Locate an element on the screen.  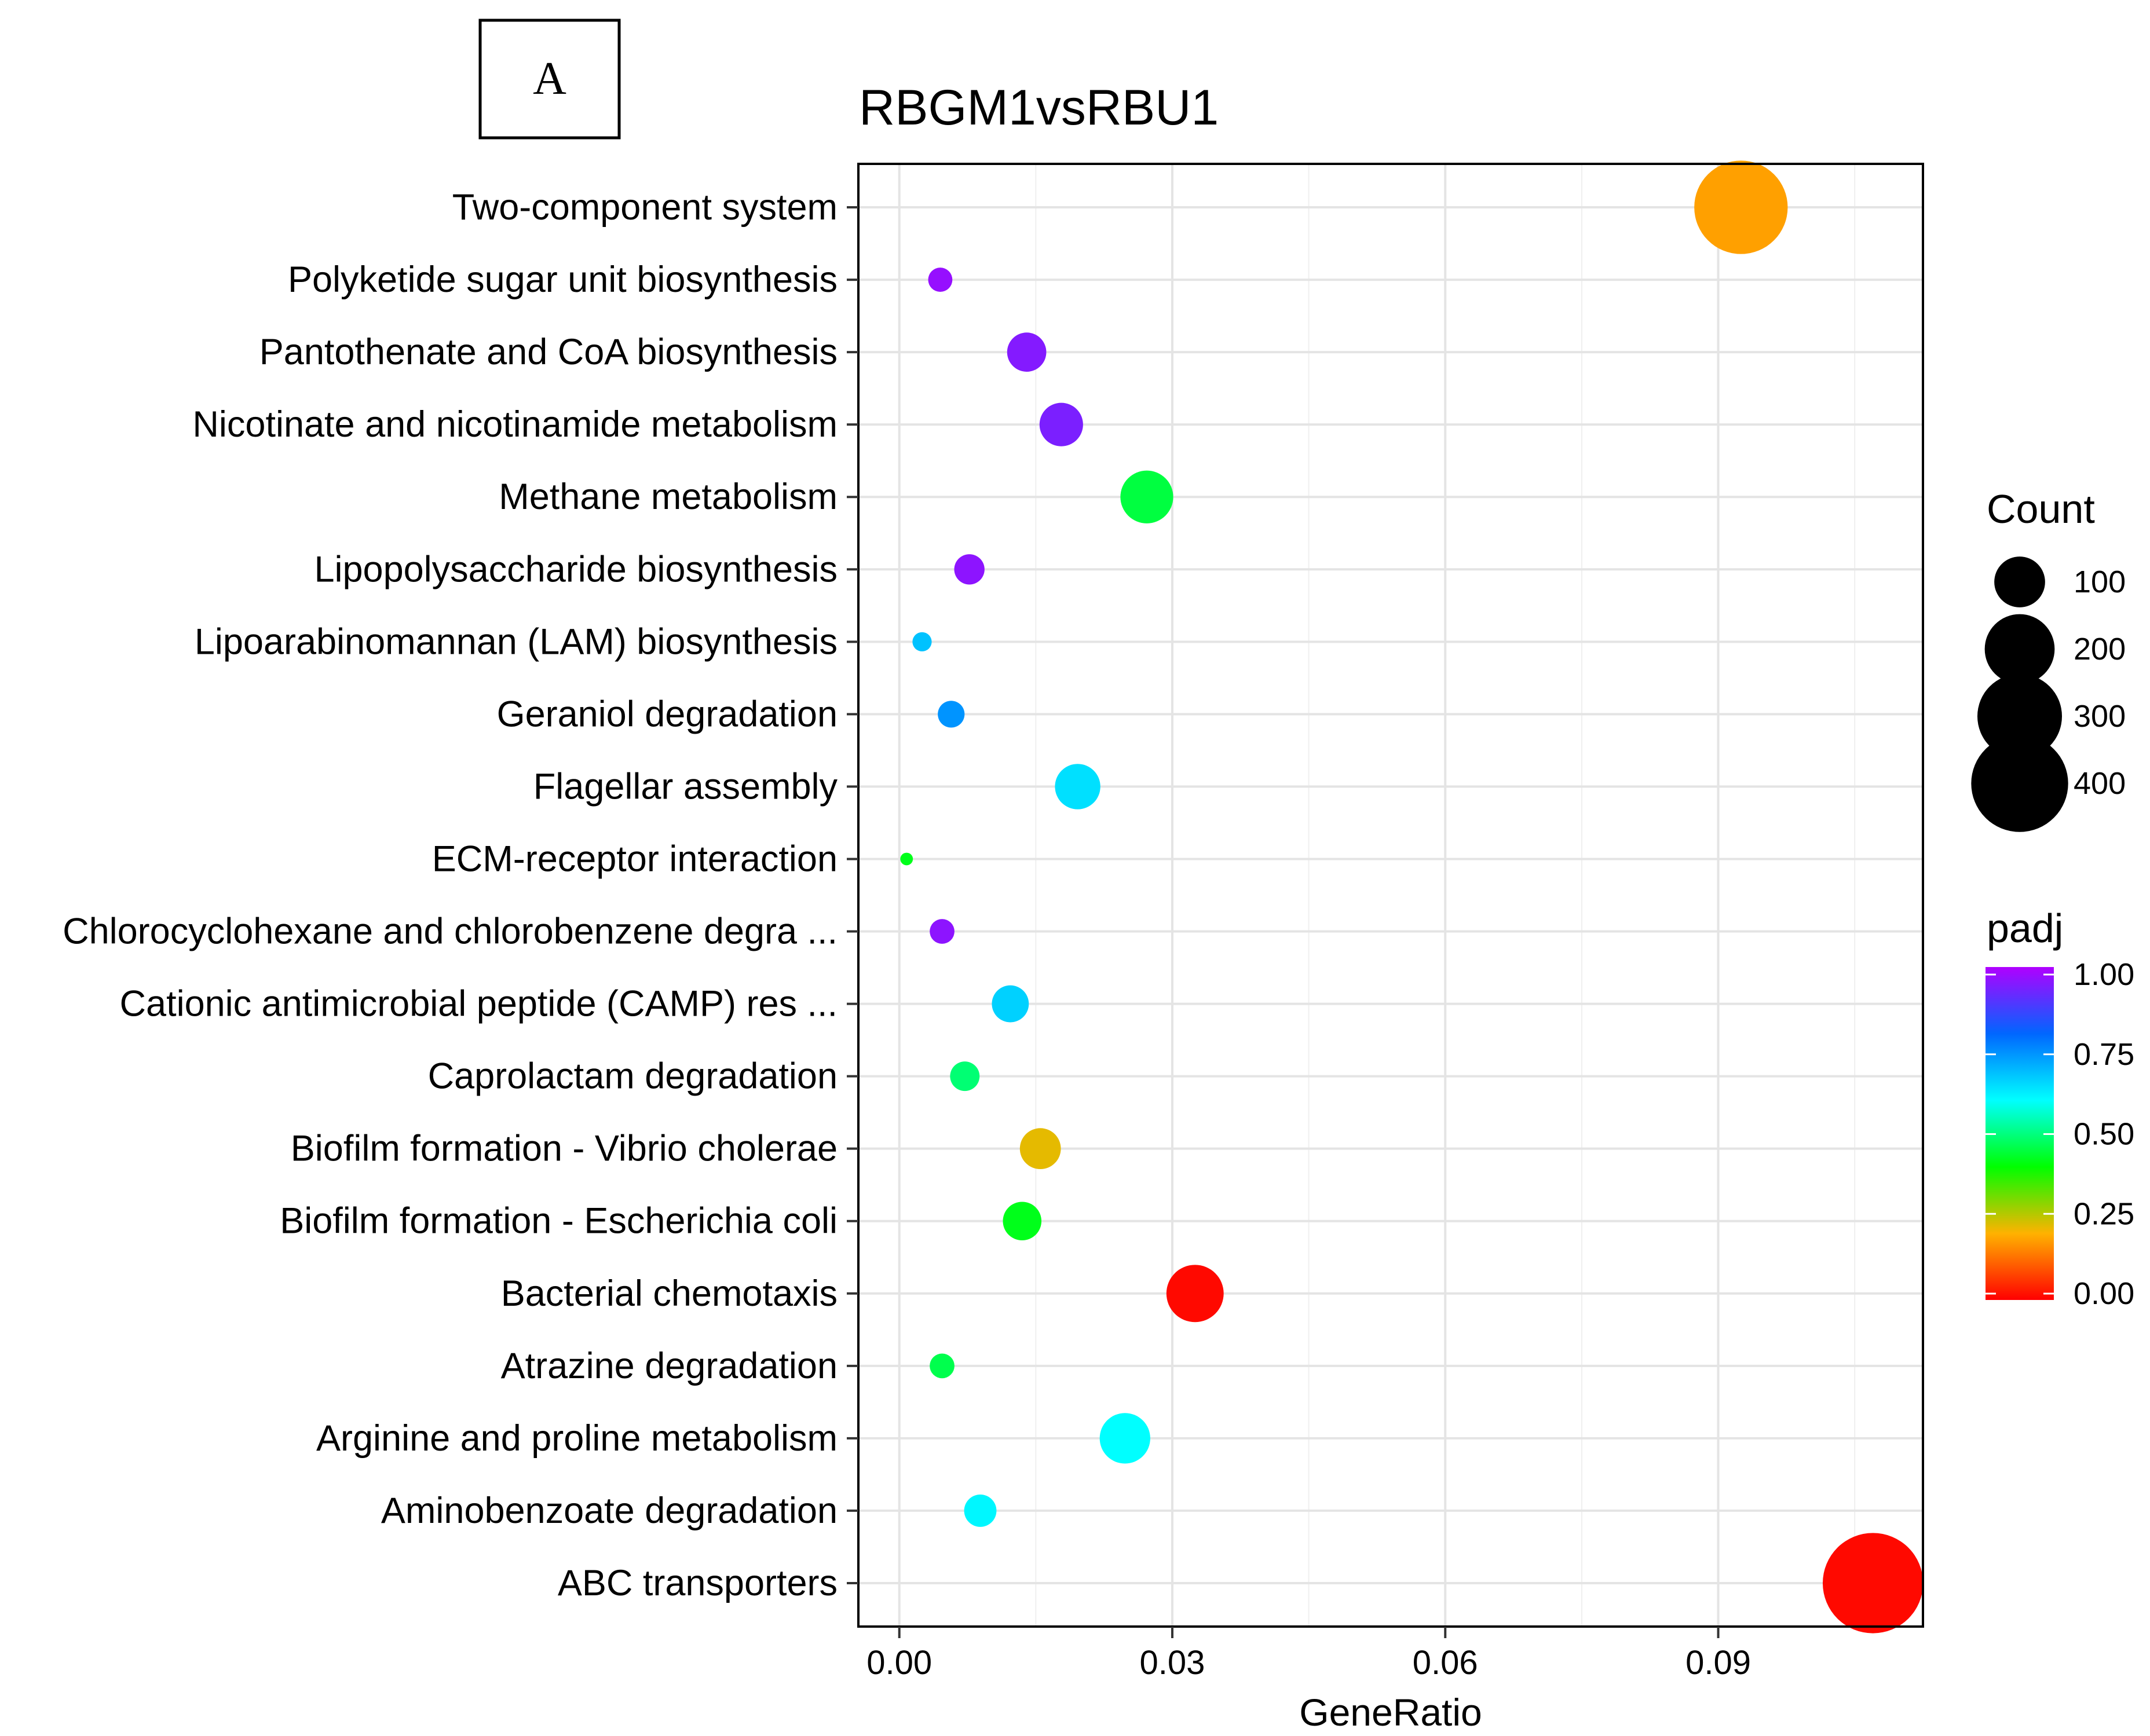
x-axis-title: GeneRatio is located at coordinates (1390, 1712).